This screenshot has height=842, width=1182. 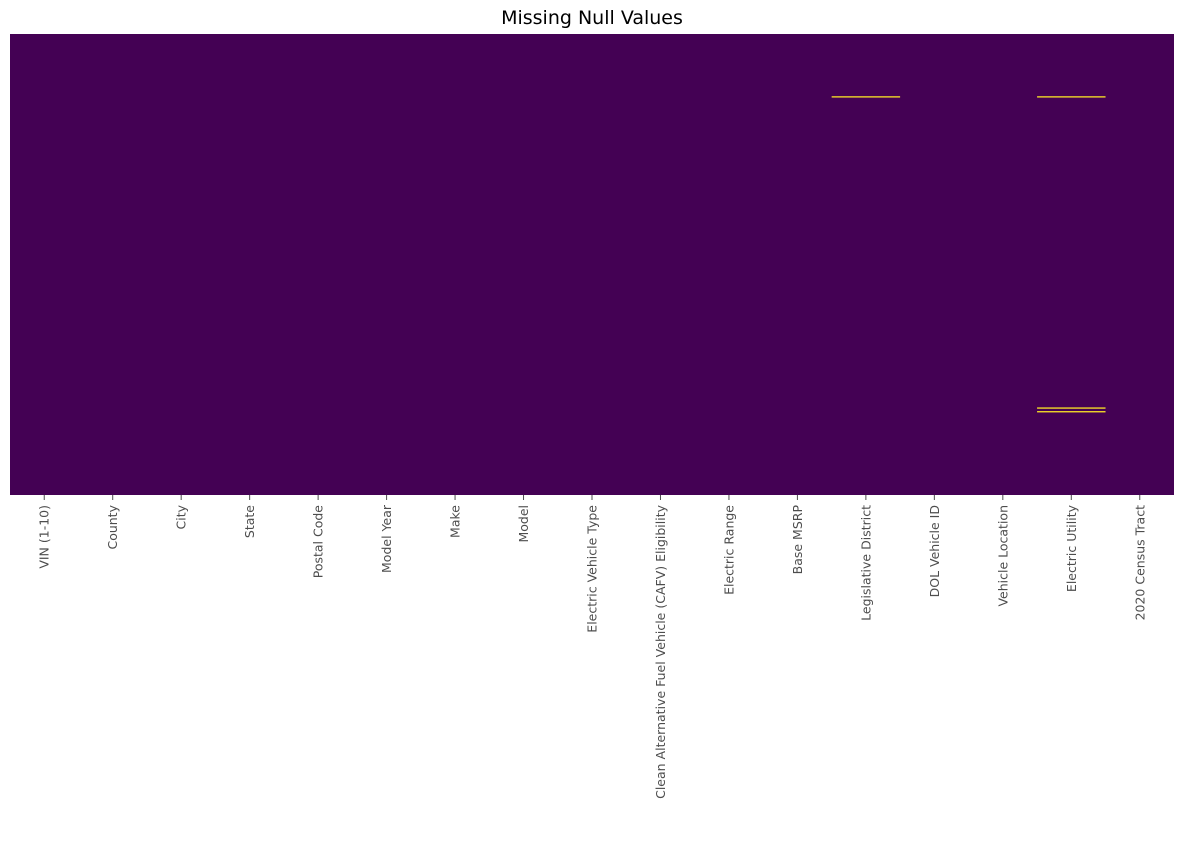 I want to click on x-tick-label-make: Make, so click(x=455, y=521).